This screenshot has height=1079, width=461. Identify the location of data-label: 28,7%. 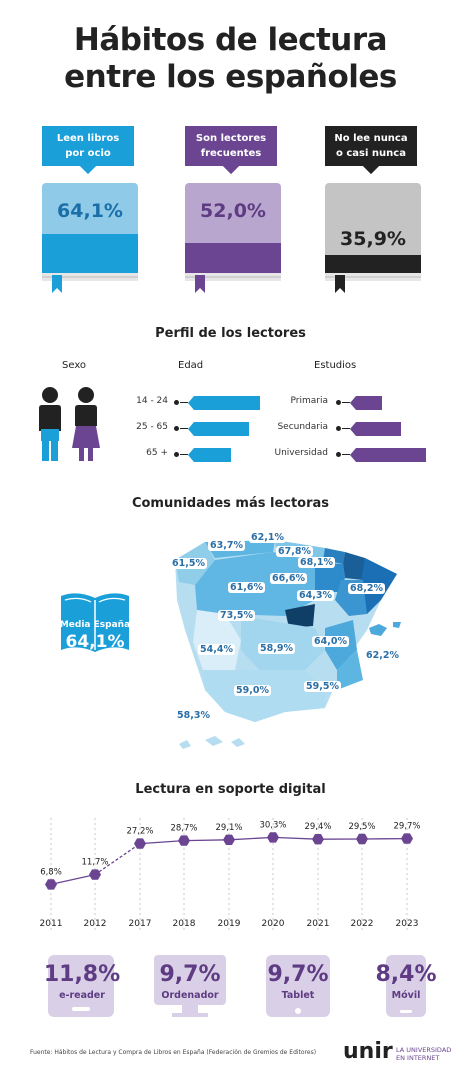
(183, 829).